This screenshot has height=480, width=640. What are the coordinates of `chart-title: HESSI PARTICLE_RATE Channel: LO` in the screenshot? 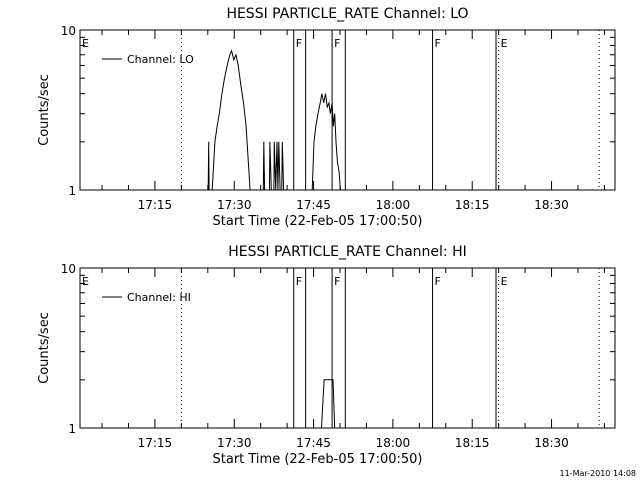 It's located at (347, 14).